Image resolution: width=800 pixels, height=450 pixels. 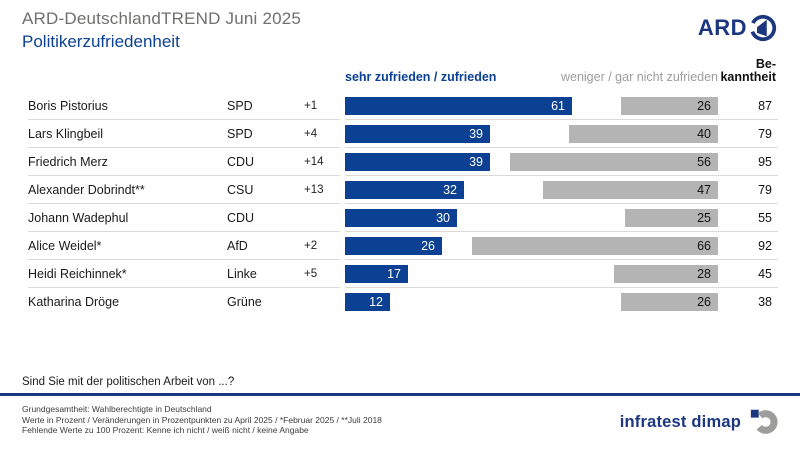 What do you see at coordinates (162, 18) in the screenshot?
I see `page-title: ARD-DeutschlandTREND Juni 2025` at bounding box center [162, 18].